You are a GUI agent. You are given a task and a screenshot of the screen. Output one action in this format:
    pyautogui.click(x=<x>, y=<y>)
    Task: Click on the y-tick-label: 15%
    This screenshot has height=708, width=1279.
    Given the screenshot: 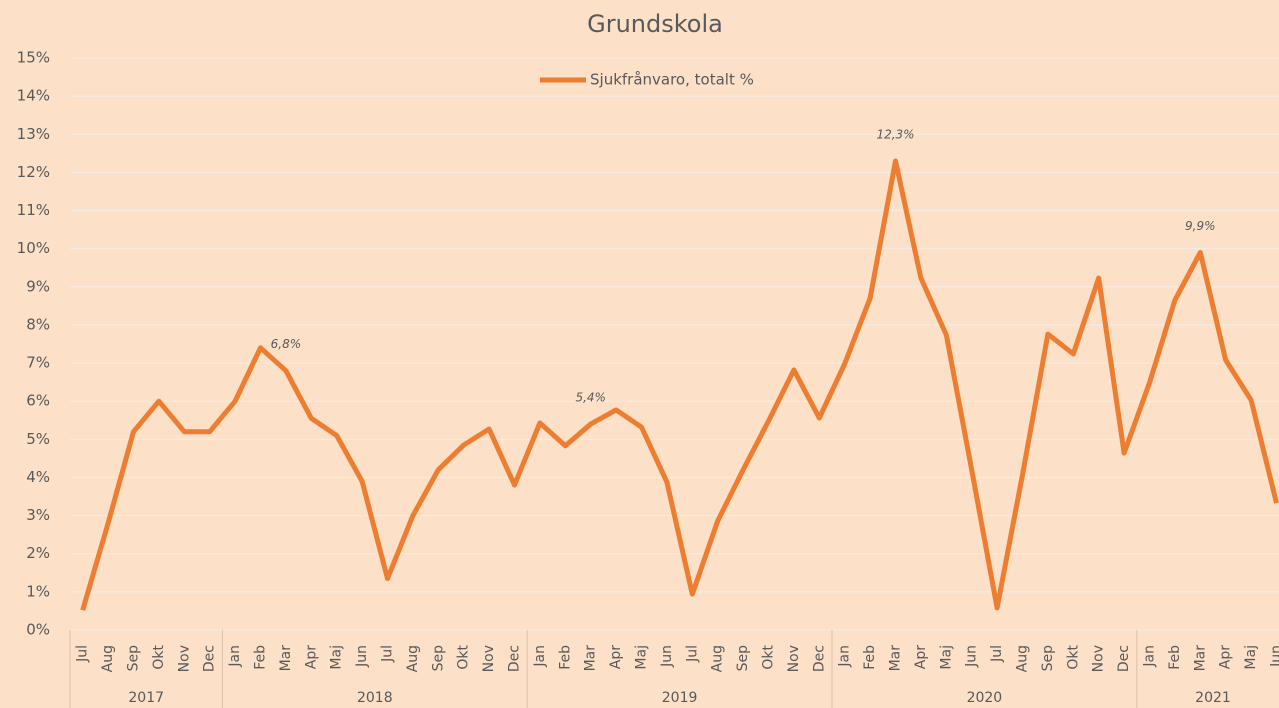 What is the action you would take?
    pyautogui.click(x=33, y=58)
    